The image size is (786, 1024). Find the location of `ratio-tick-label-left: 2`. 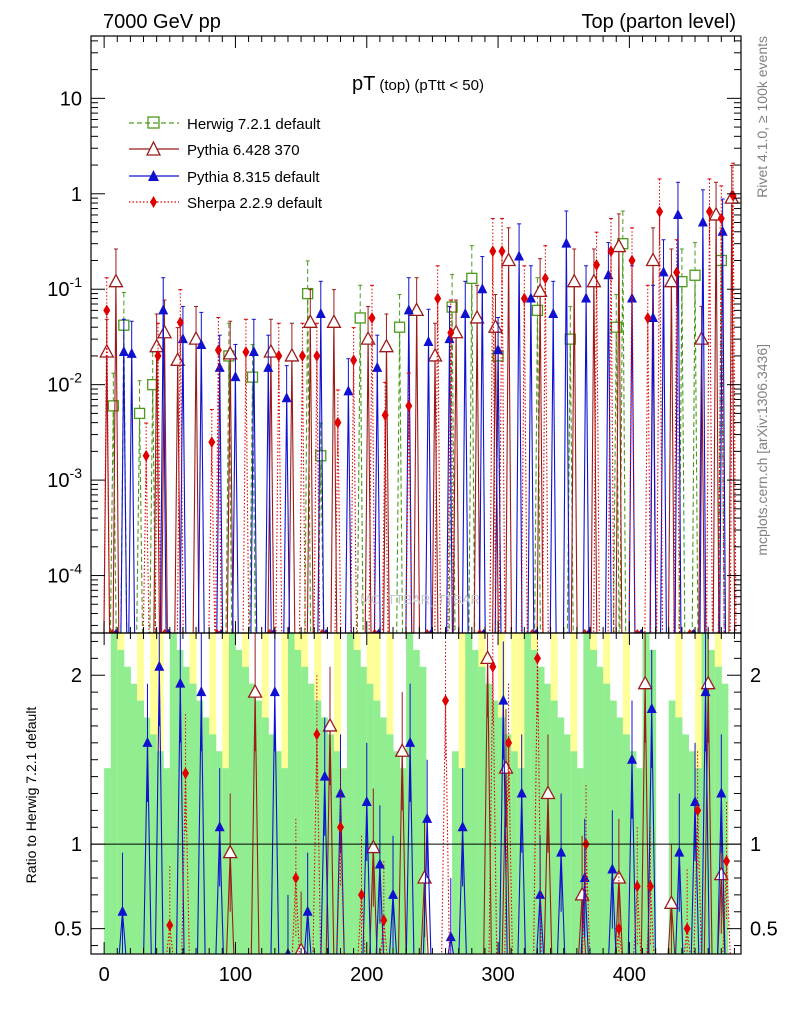

ratio-tick-label-left: 2 is located at coordinates (76, 676).